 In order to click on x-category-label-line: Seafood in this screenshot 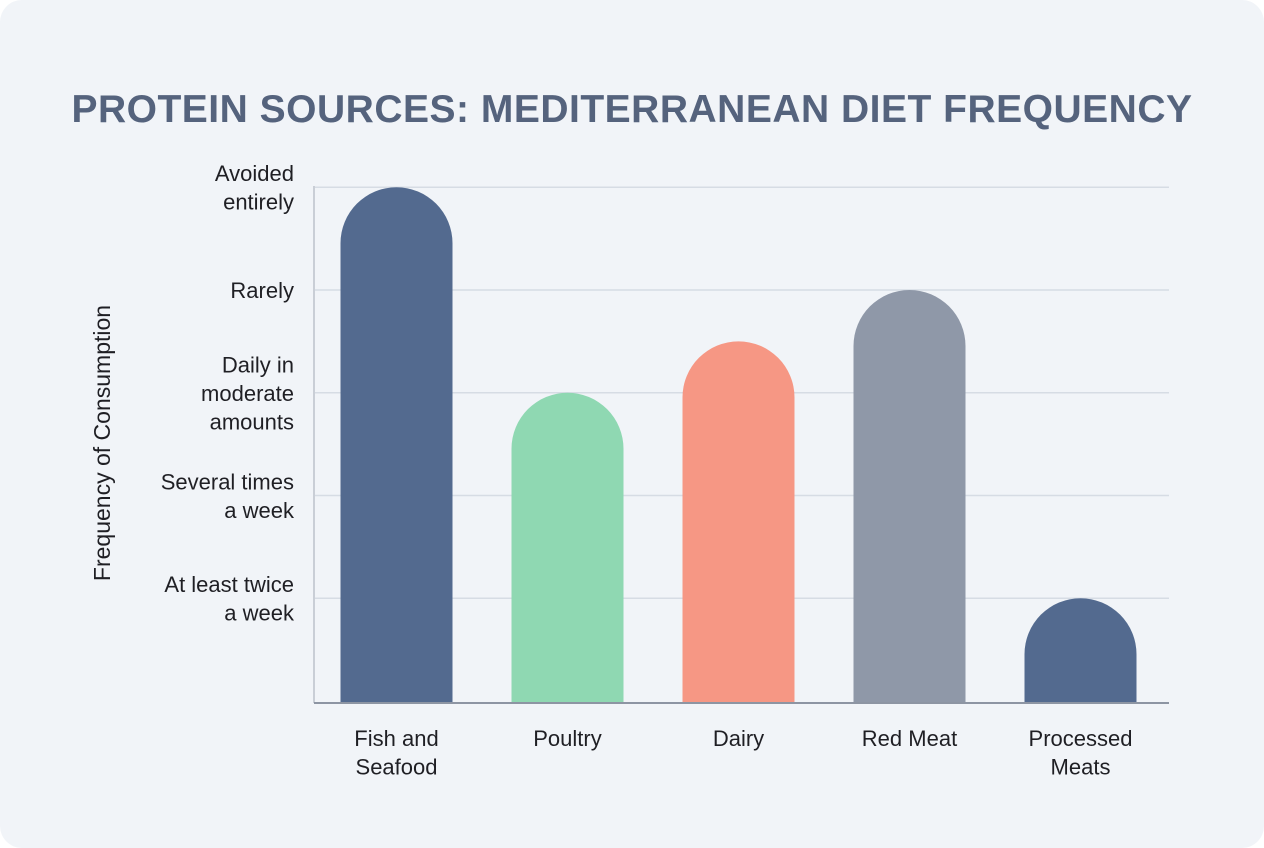, I will do `click(397, 767)`.